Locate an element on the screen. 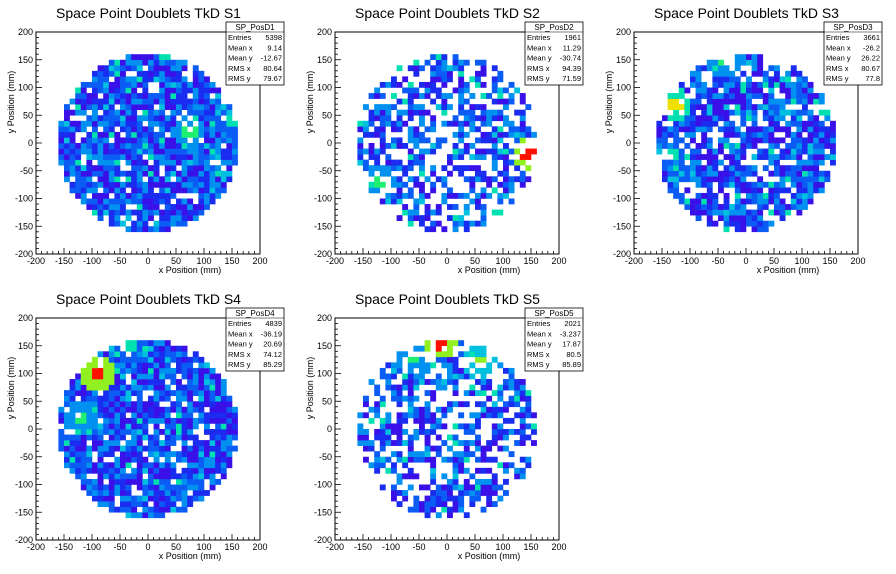  chart-title: Space Point Doublets TkD S1 is located at coordinates (148, 13).